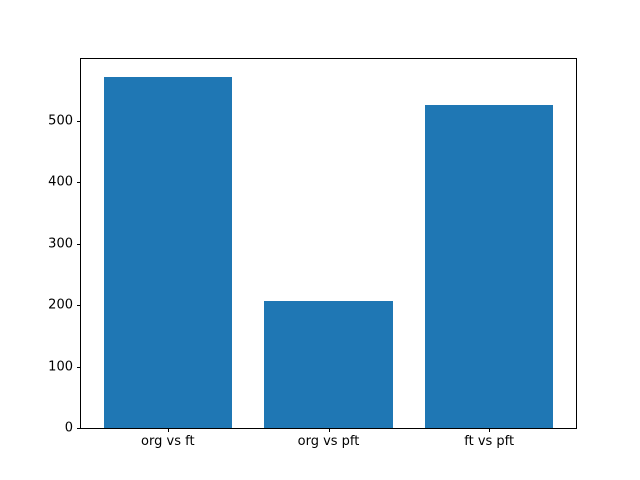  I want to click on y-tick-label: 400, so click(60, 182).